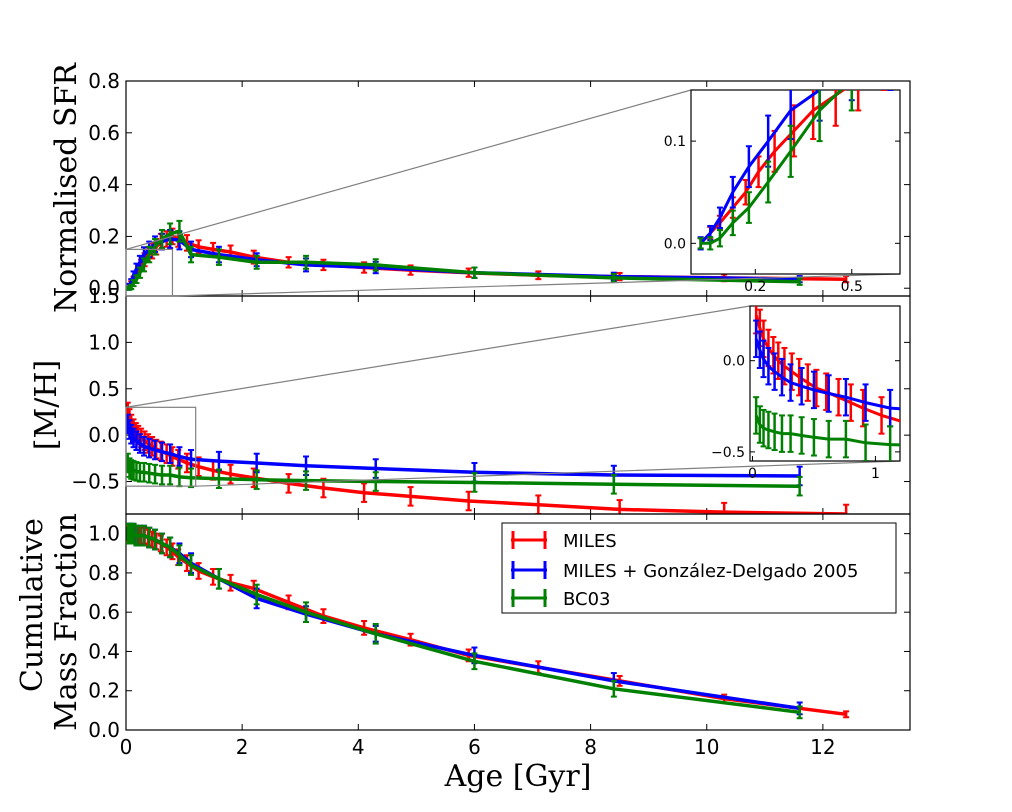 This screenshot has width=1012, height=812. What do you see at coordinates (529, 598) in the screenshot?
I see `legend-swatch-bc03` at bounding box center [529, 598].